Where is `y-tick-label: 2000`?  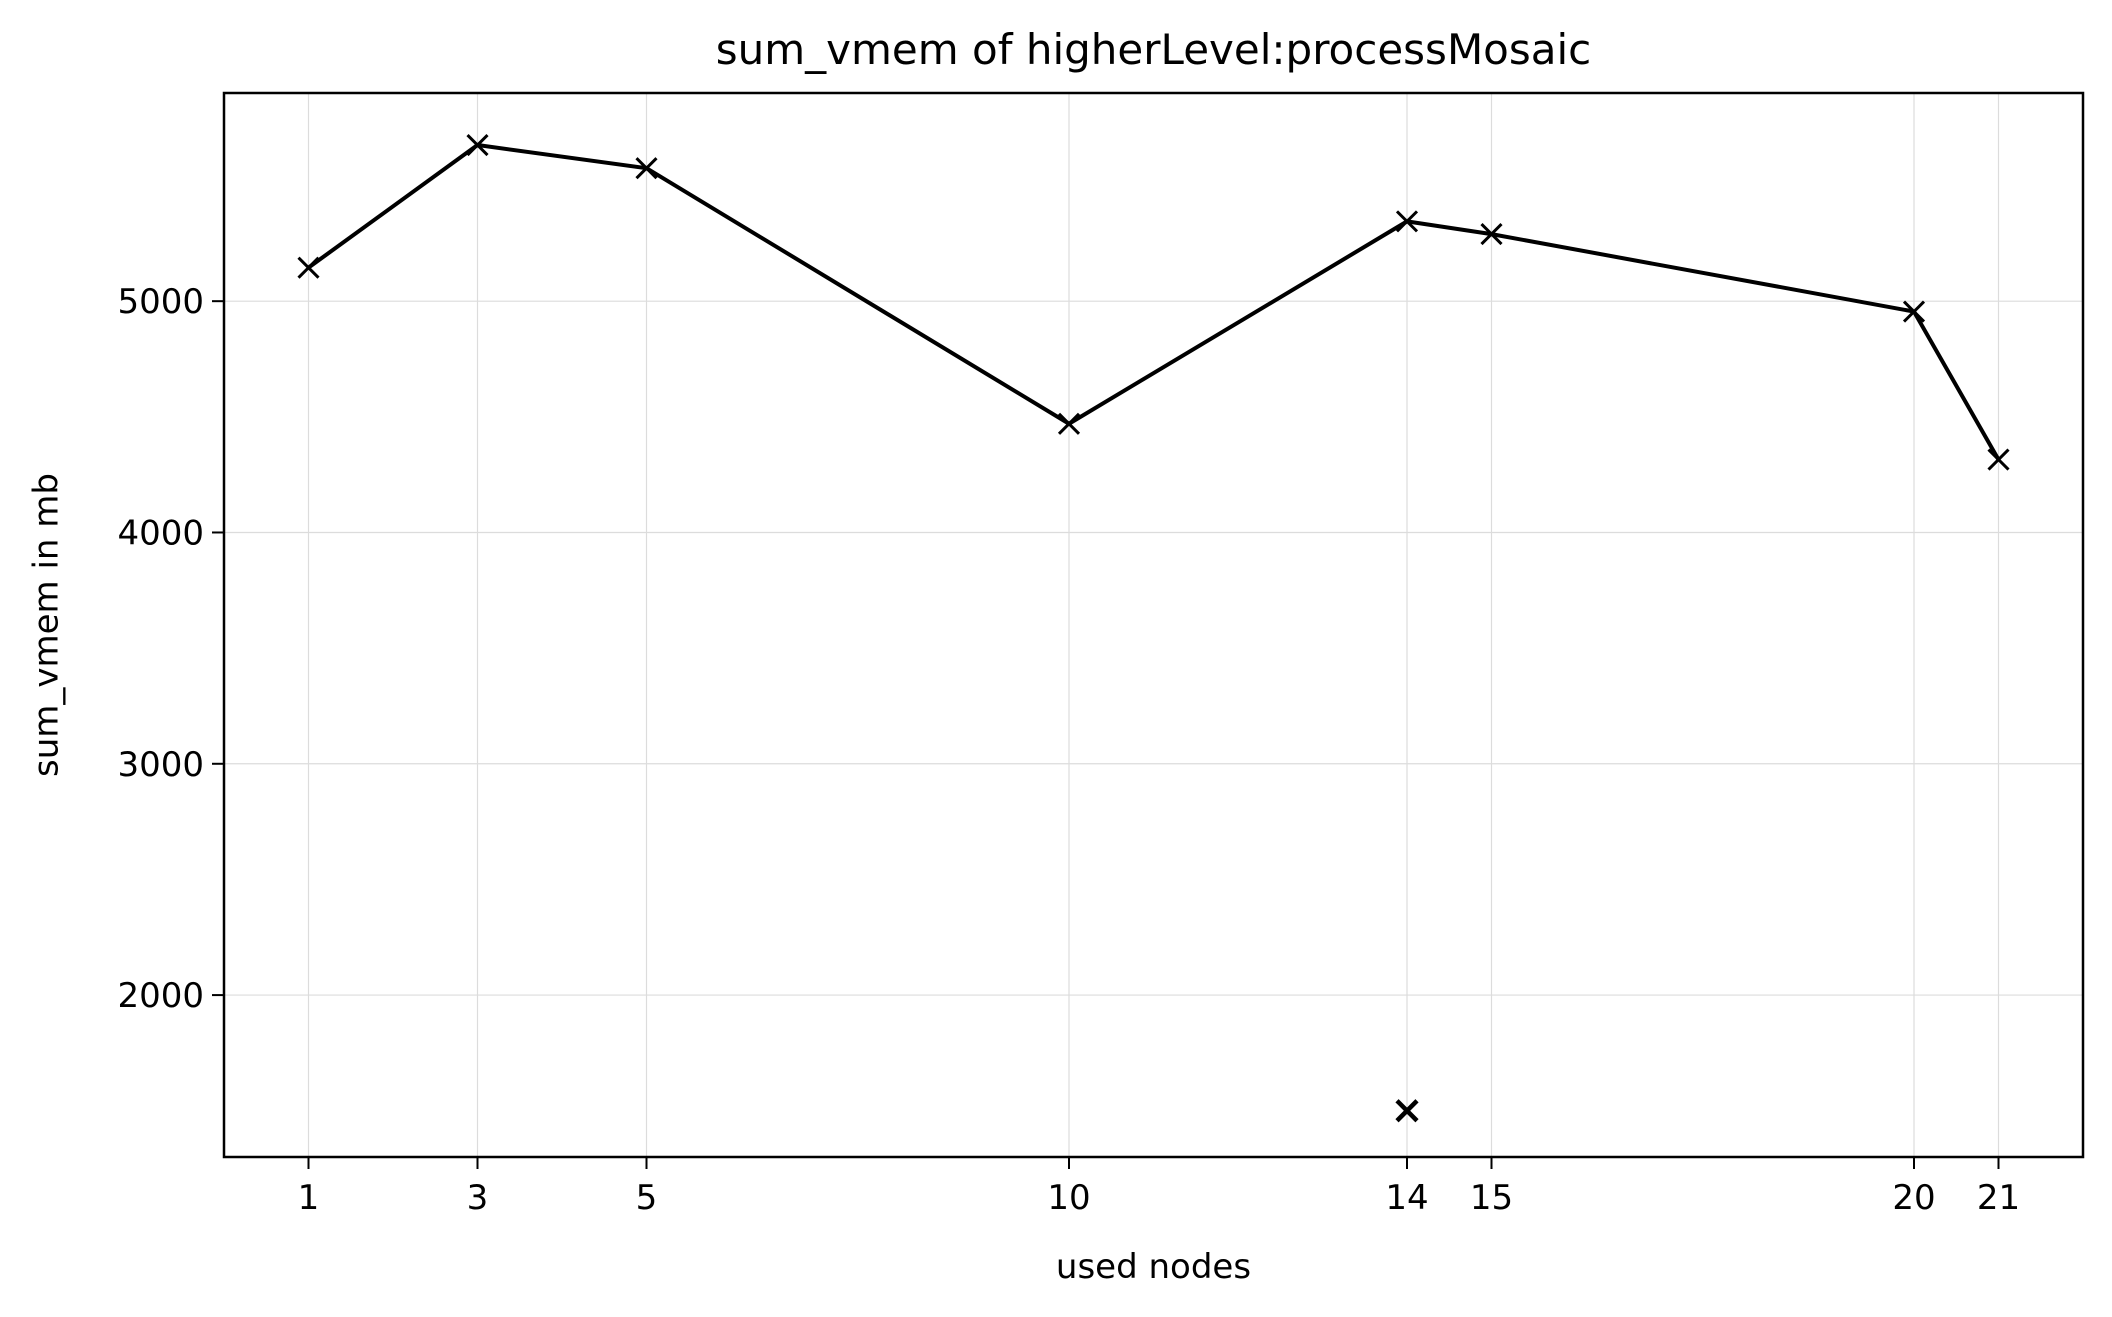 y-tick-label: 2000 is located at coordinates (160, 996).